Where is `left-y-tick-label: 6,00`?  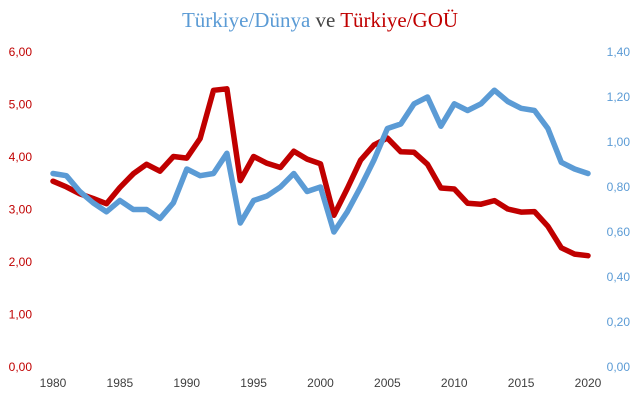 left-y-tick-label: 6,00 is located at coordinates (21, 52).